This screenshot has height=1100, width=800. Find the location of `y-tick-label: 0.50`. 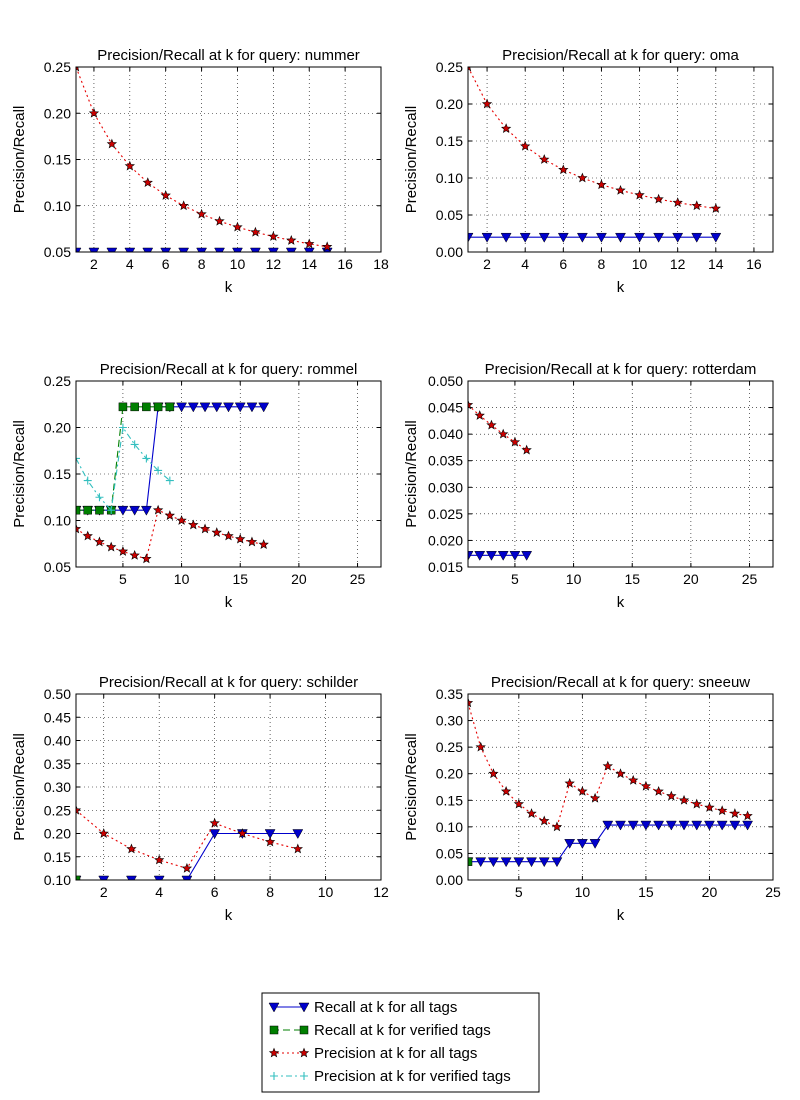

y-tick-label: 0.50 is located at coordinates (57, 694).